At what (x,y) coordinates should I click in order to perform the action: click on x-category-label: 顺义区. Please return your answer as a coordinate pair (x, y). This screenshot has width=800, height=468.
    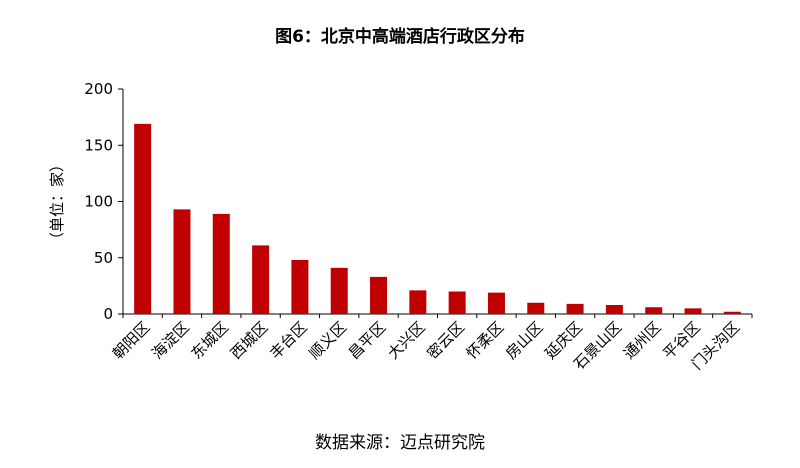
    Looking at the image, I should click on (327, 340).